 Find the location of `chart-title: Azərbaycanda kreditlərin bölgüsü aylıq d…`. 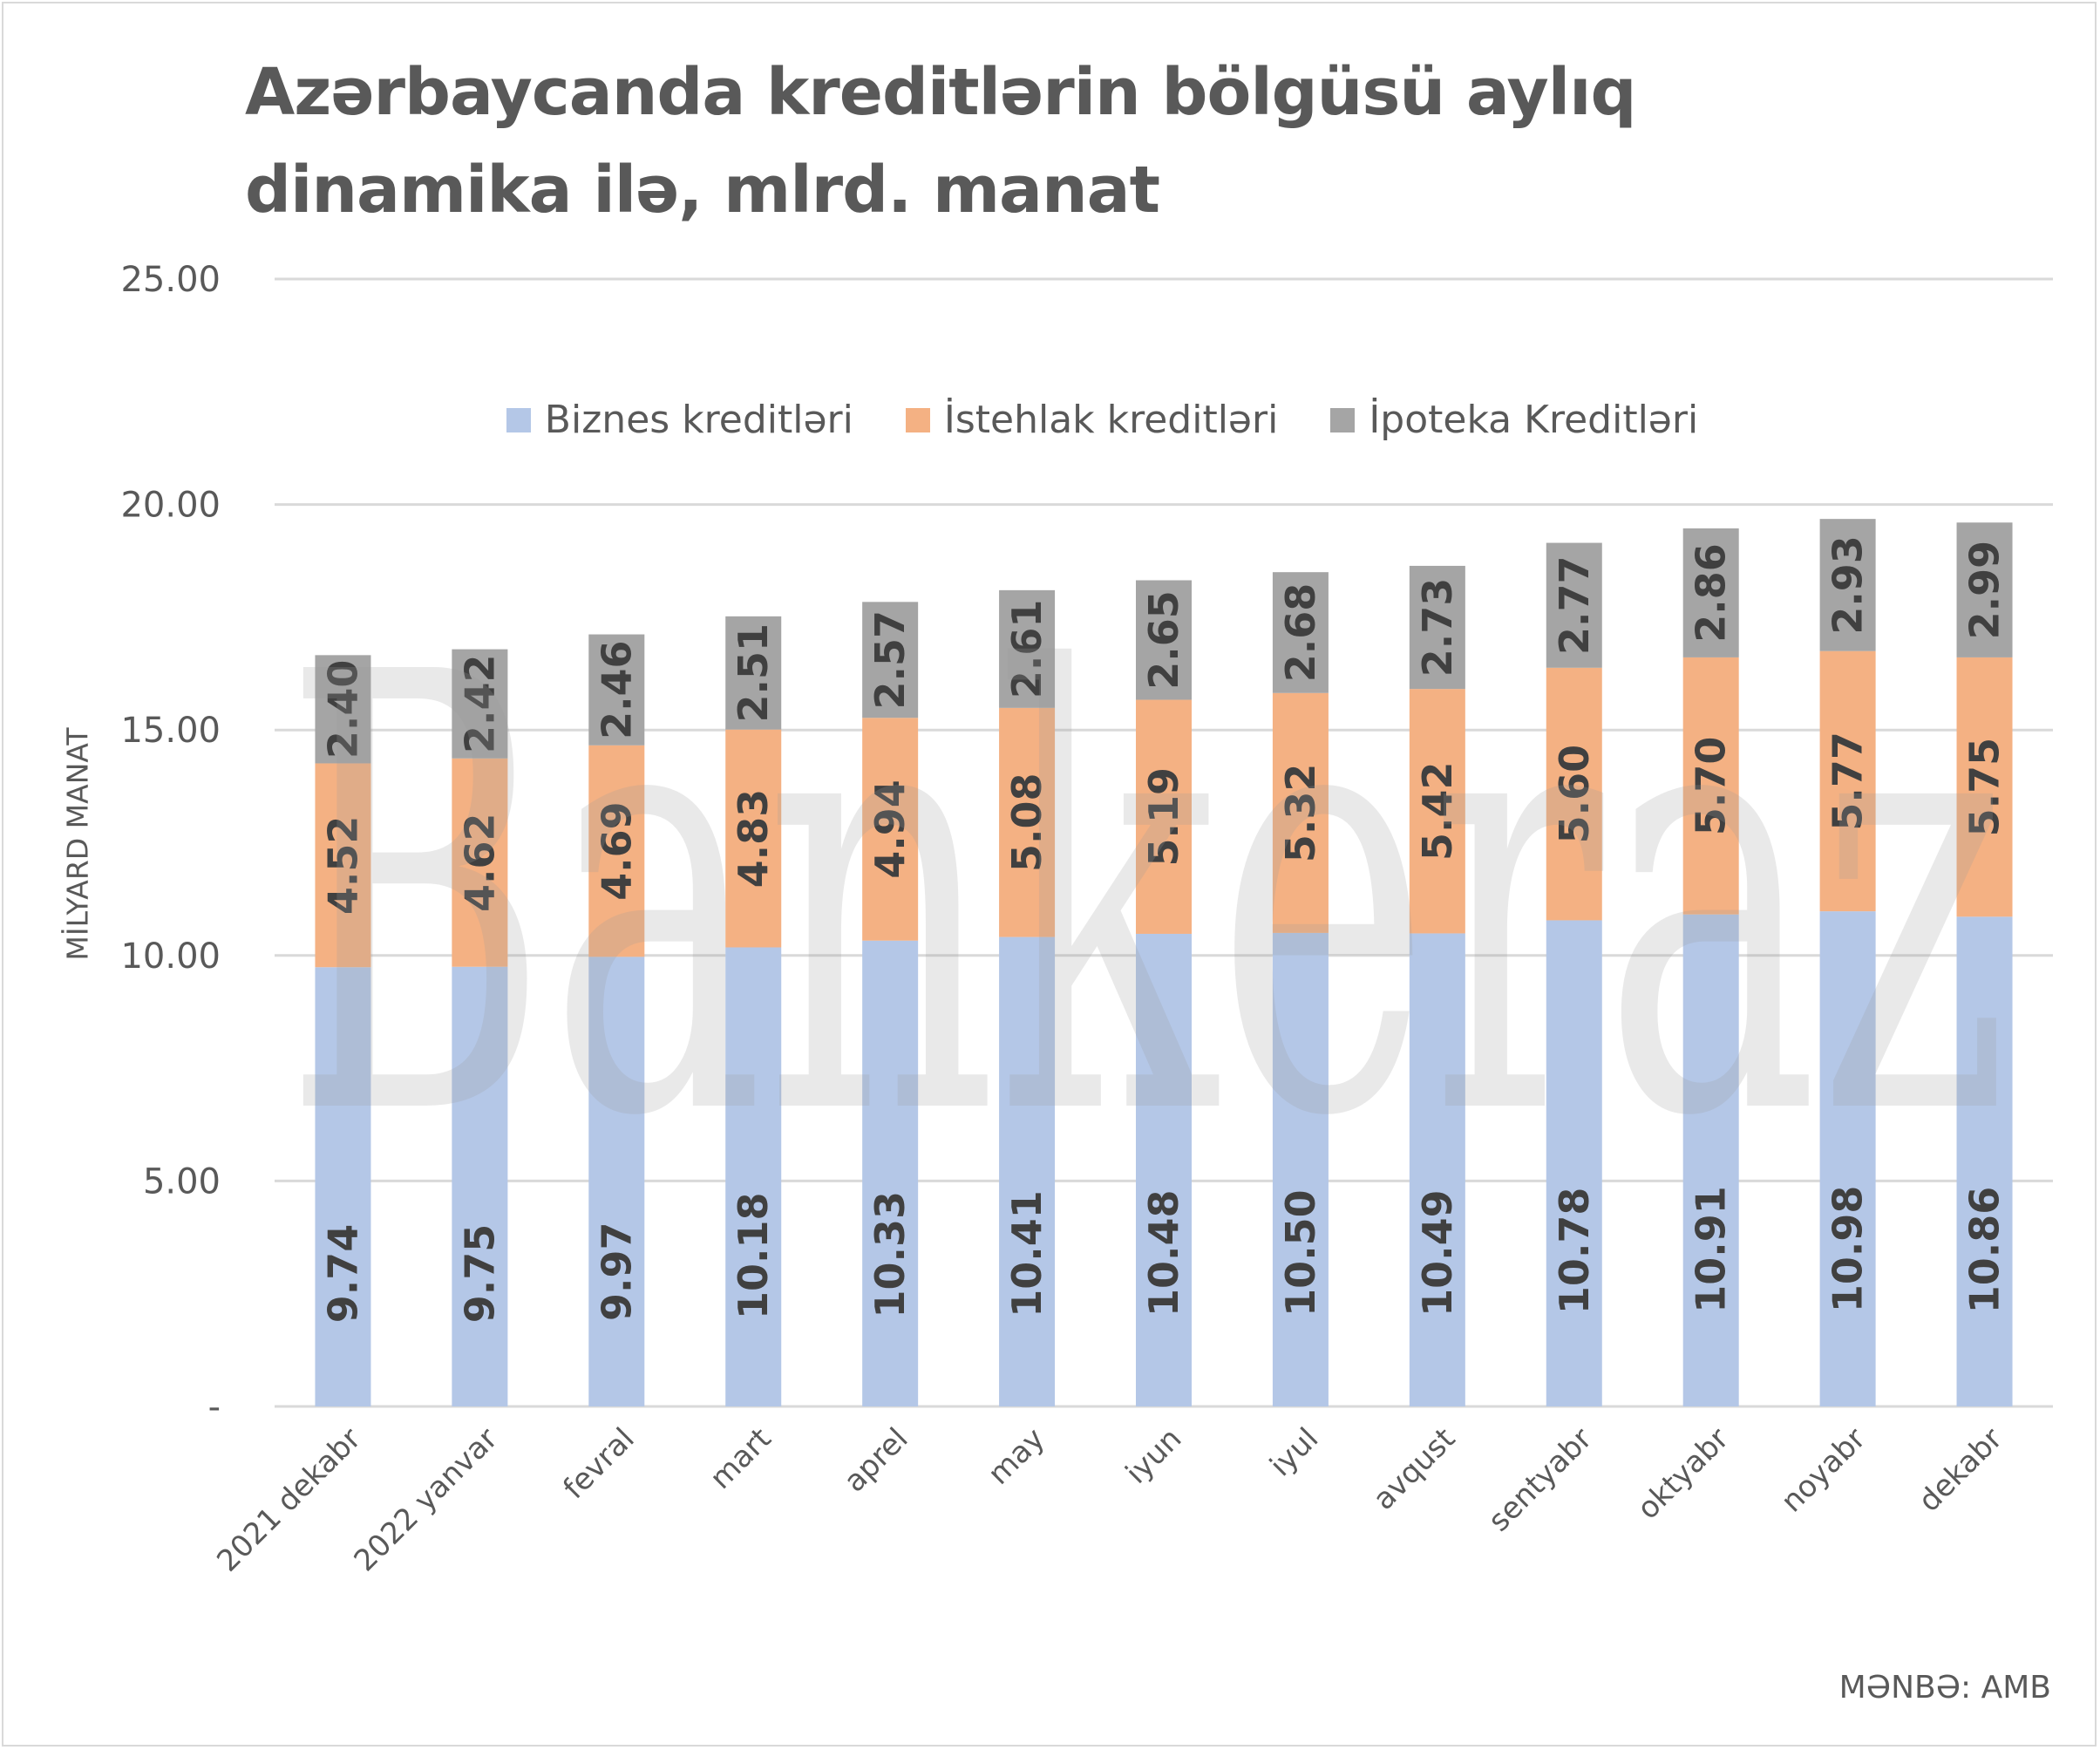

chart-title: Azərbaycanda kreditlərin bölgüsü aylıq d… is located at coordinates (941, 141).